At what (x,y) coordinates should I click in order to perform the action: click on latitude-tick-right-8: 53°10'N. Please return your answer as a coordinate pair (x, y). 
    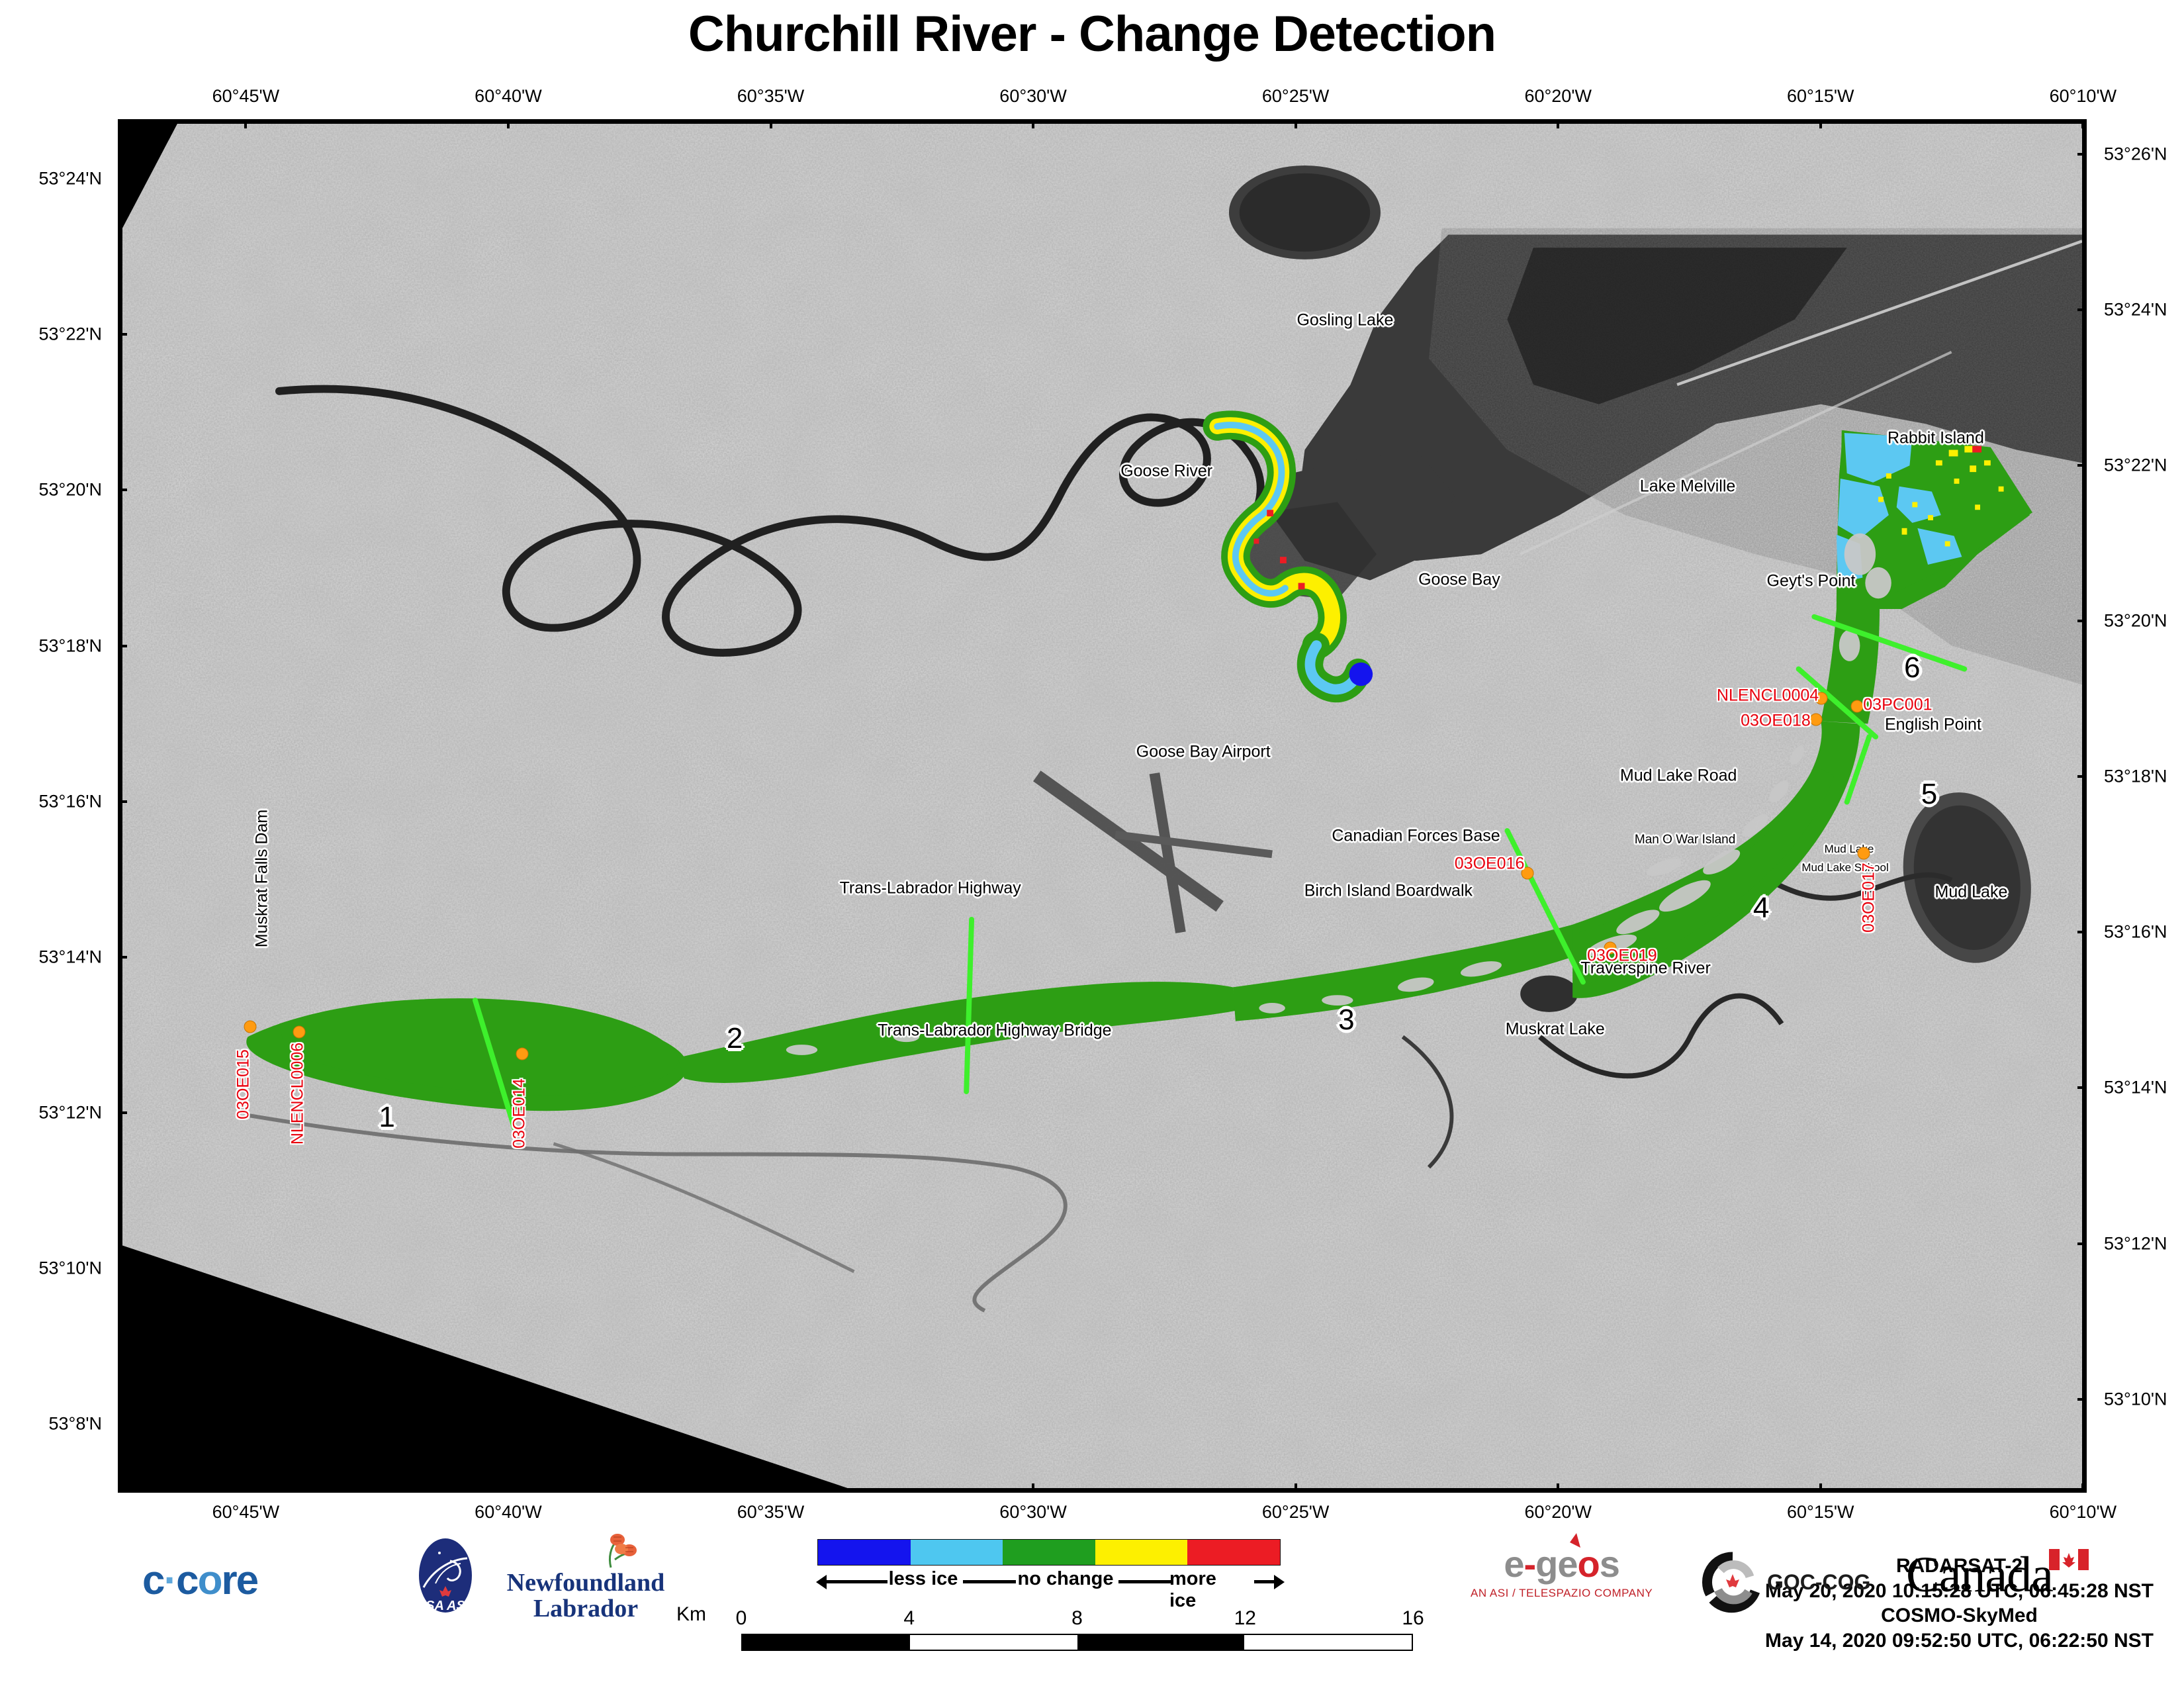
    Looking at the image, I should click on (2135, 1399).